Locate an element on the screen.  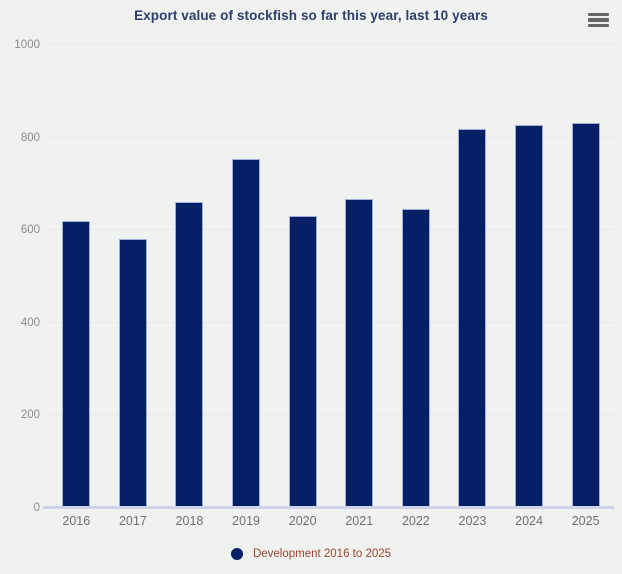
legend-item: Development 2016 to 2025 is located at coordinates (311, 554).